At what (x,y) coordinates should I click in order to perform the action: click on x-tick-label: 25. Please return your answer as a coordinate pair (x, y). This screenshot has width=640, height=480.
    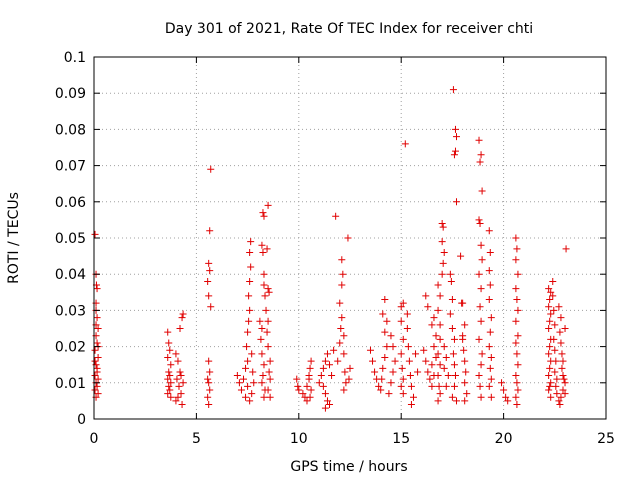
    Looking at the image, I should click on (606, 439).